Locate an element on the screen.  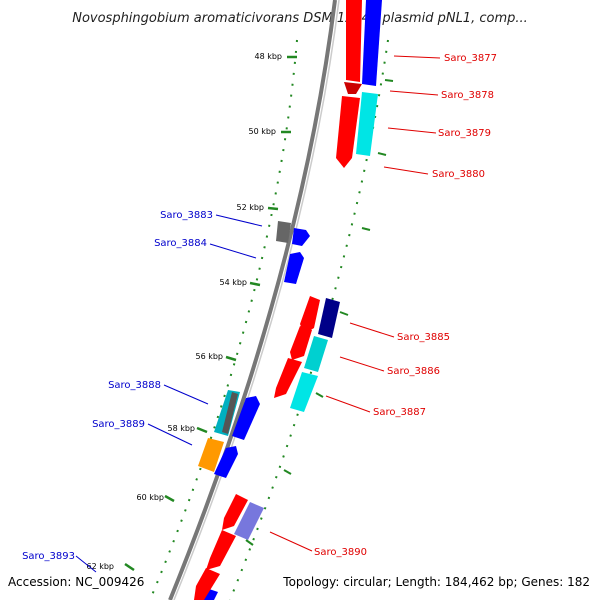
gene-saro3889 is located at coordinates (211, 455).